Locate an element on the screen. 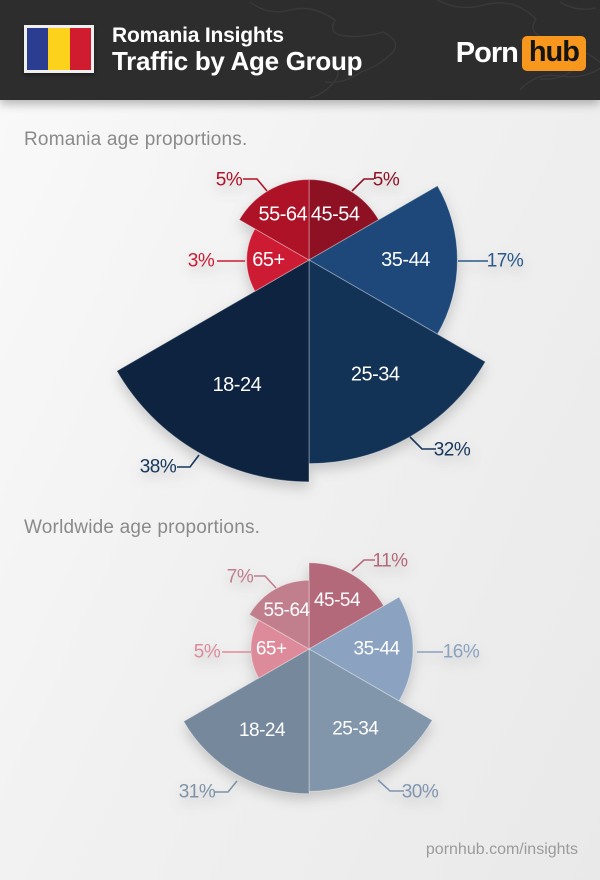 This screenshot has width=600, height=880. romania-flag-icon is located at coordinates (59, 49).